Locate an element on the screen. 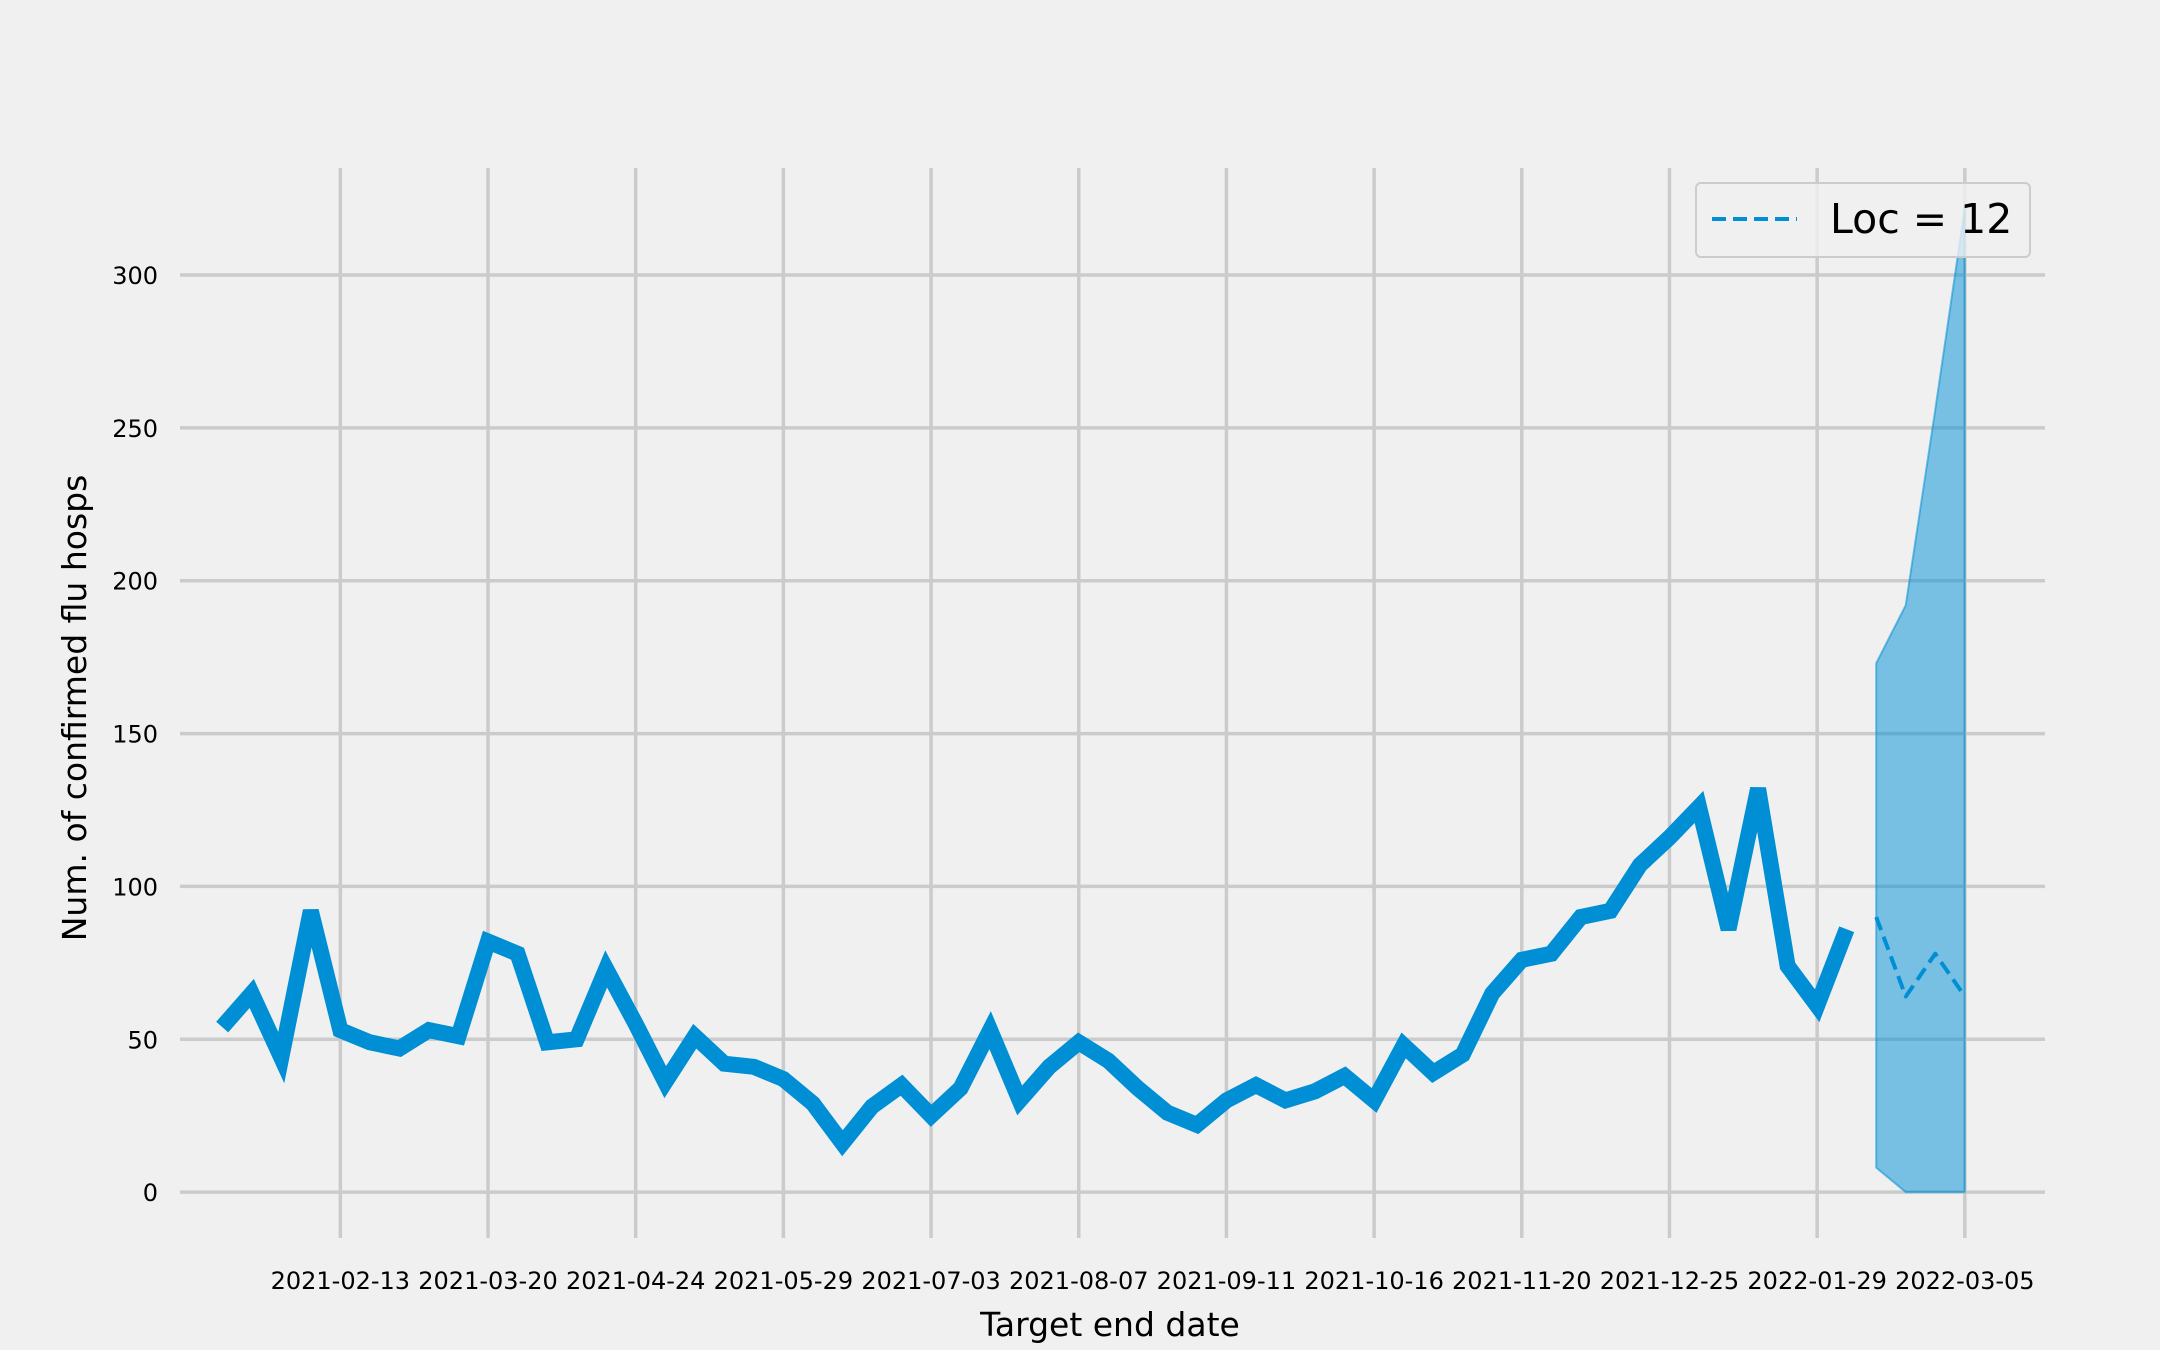 This screenshot has width=2160, height=1350. y-axis-label: Num. of confirmed flu hosps is located at coordinates (74, 708).